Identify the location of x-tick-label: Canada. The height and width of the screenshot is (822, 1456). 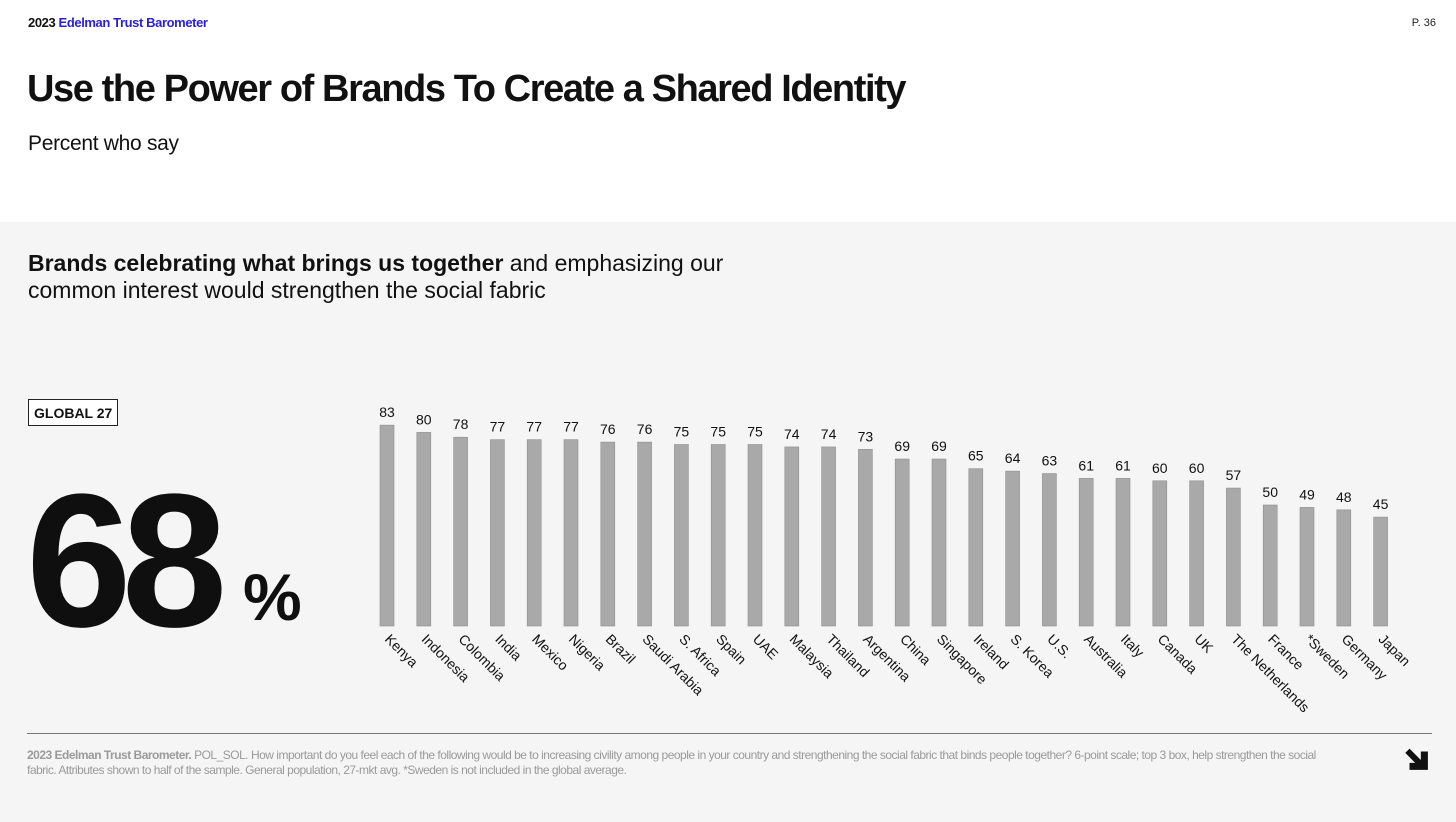
(1178, 654).